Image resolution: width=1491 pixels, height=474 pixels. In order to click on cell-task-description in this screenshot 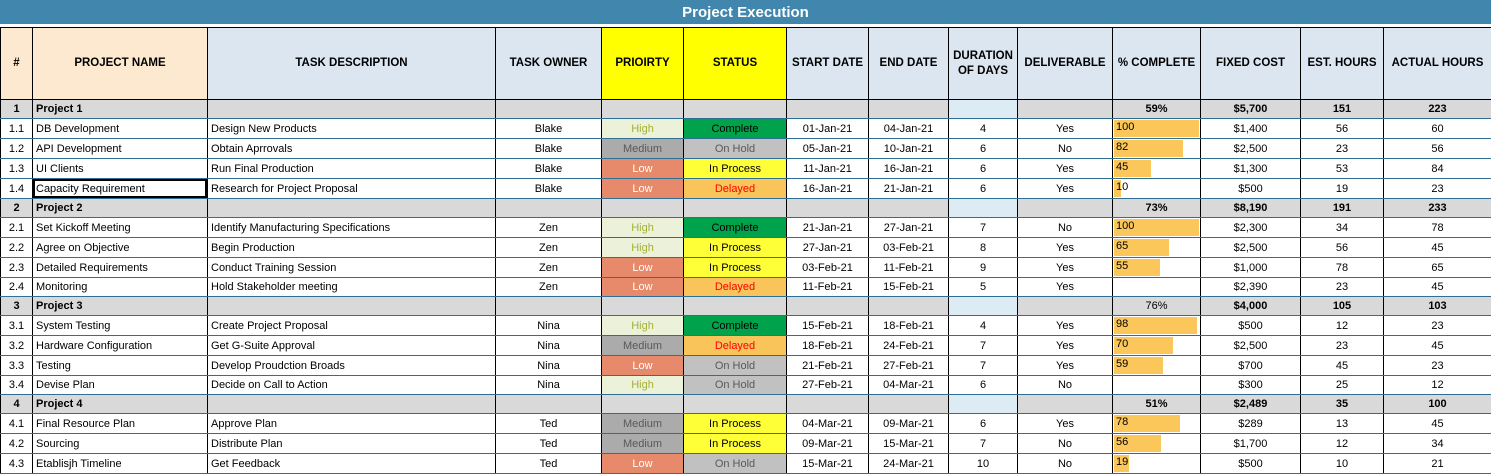, I will do `click(352, 109)`.